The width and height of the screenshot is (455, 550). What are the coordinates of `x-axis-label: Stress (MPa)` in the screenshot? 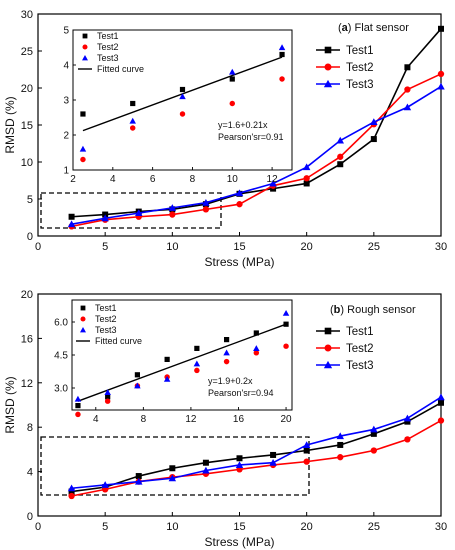 It's located at (239, 262).